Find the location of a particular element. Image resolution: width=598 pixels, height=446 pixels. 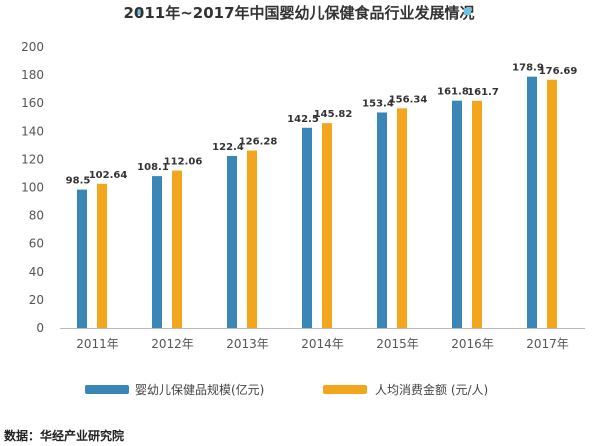

data-label-scale: 122.4 is located at coordinates (228, 147).